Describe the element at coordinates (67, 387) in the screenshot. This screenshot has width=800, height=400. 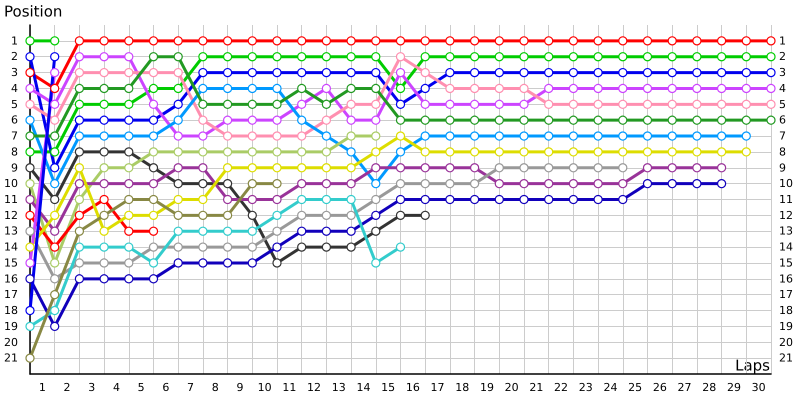
I see `x-tick-label: 2` at that location.